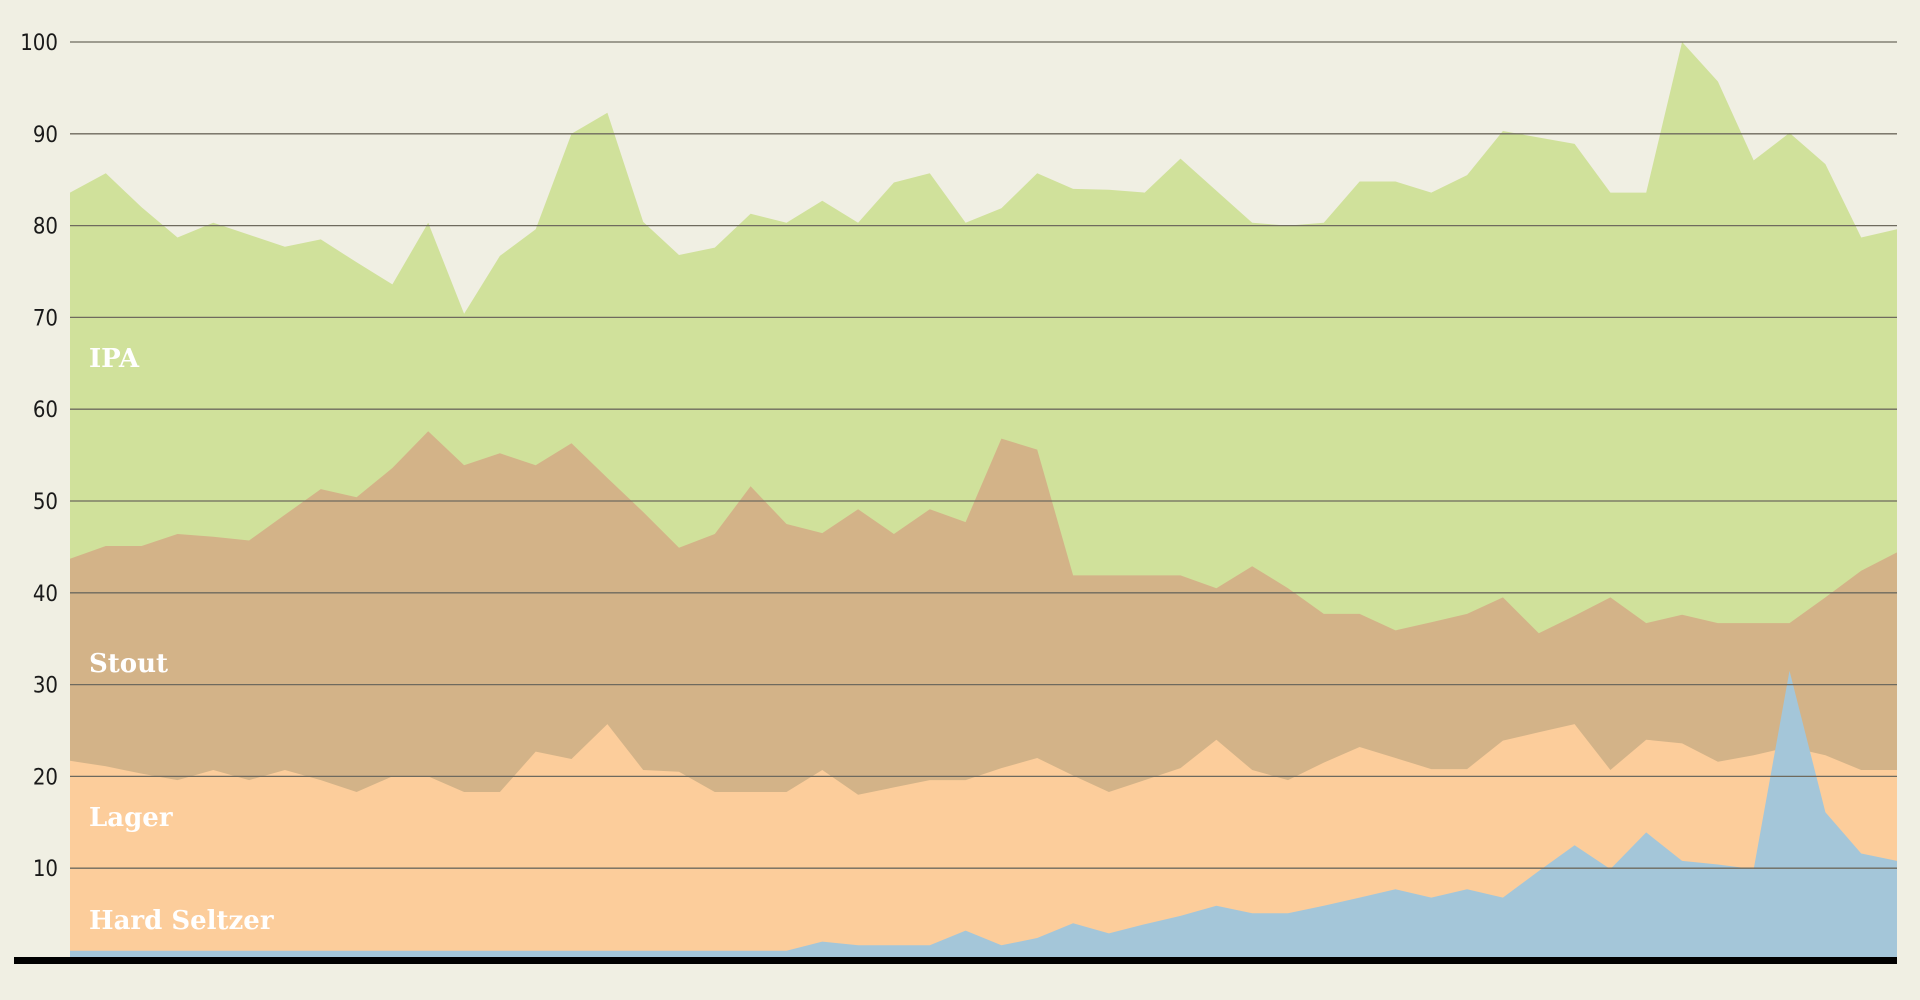 This screenshot has height=1000, width=1920. I want to click on y-tick-label: 40, so click(45, 594).